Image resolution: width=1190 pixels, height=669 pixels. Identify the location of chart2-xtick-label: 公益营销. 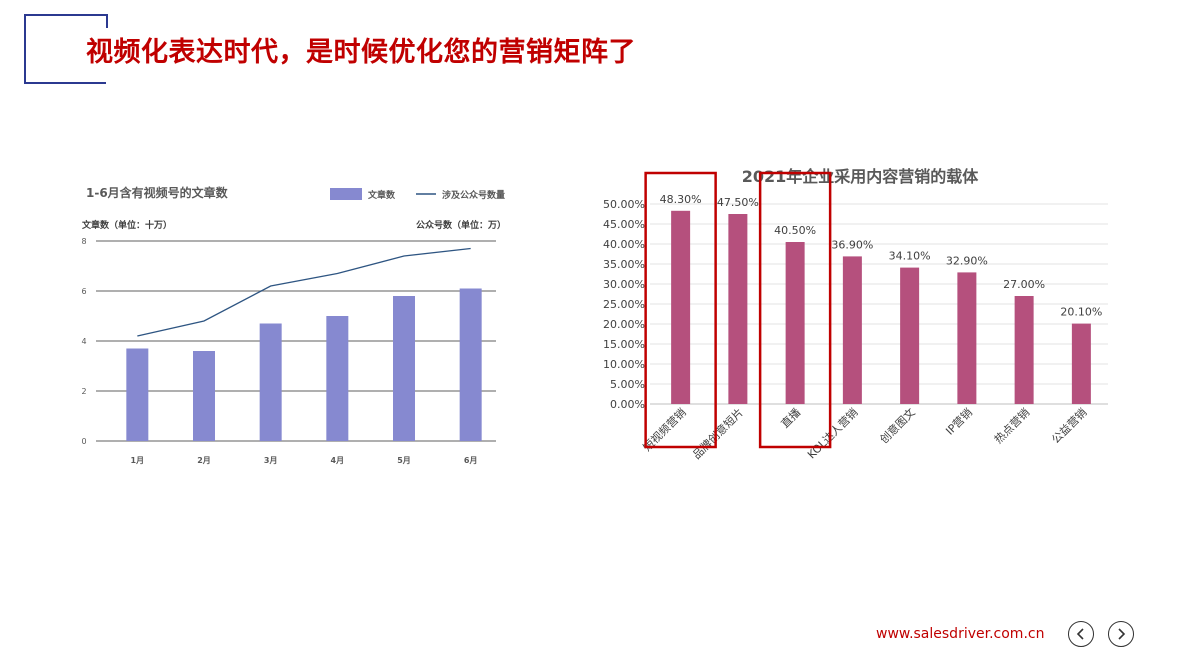
(1068, 425).